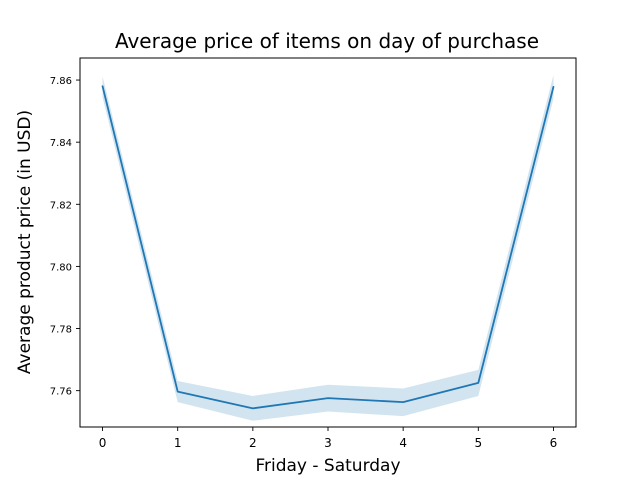 This screenshot has height=480, width=640. What do you see at coordinates (61, 143) in the screenshot?
I see `y-tick-label: 7.84` at bounding box center [61, 143].